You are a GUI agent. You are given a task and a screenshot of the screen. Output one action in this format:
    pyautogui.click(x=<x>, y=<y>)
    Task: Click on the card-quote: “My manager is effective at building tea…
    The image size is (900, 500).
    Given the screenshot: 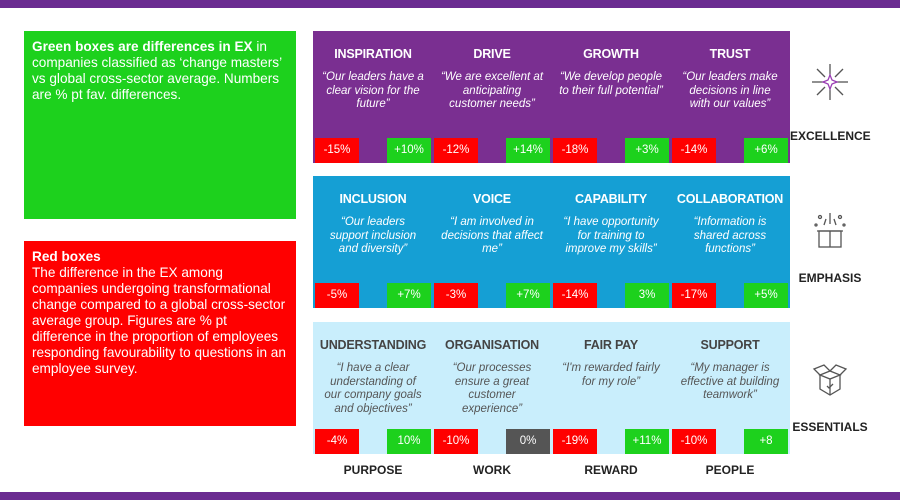 What is the action you would take?
    pyautogui.click(x=730, y=381)
    